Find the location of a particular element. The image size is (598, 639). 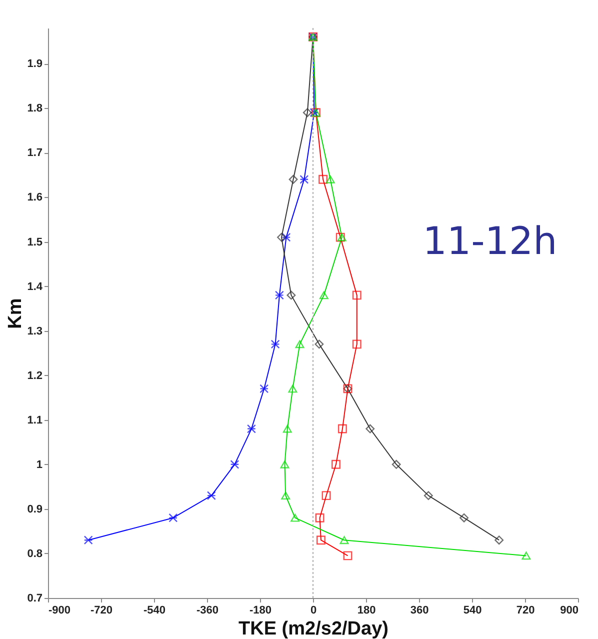

x-tick-label: -180 is located at coordinates (260, 610).